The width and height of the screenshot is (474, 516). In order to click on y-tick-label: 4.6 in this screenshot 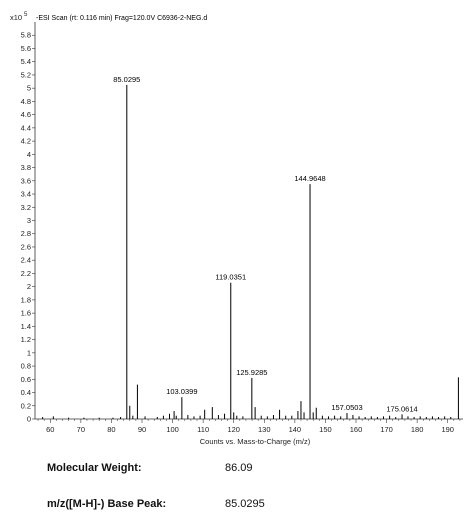, I will do `click(26, 114)`.